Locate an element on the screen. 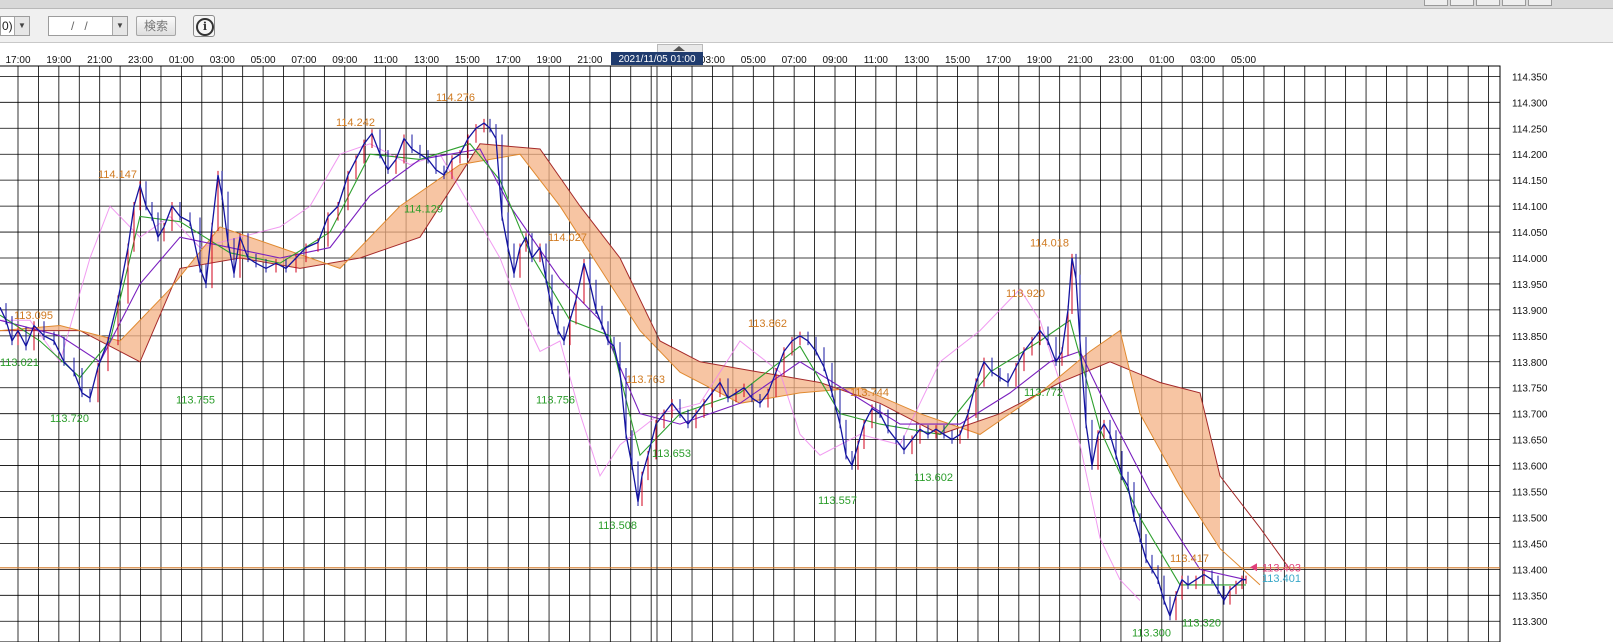  x-tick-label: 13:00 is located at coordinates (916, 60).